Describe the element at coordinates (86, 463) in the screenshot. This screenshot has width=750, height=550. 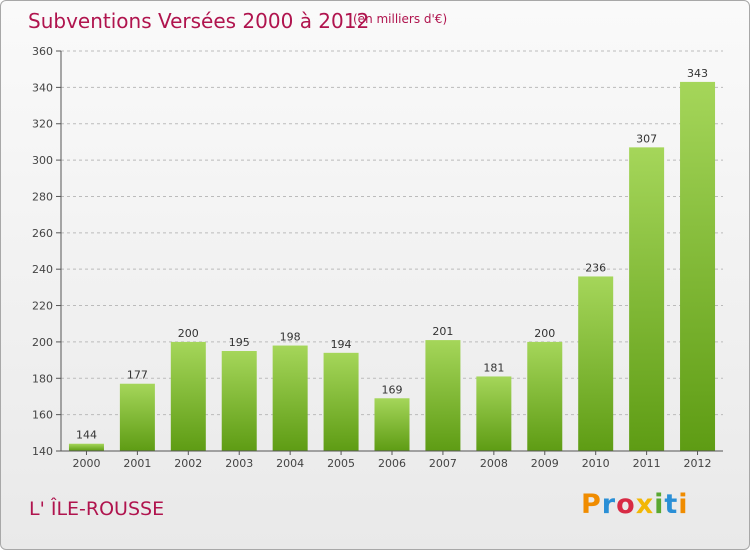
I see `x-tick-label: 2000` at that location.